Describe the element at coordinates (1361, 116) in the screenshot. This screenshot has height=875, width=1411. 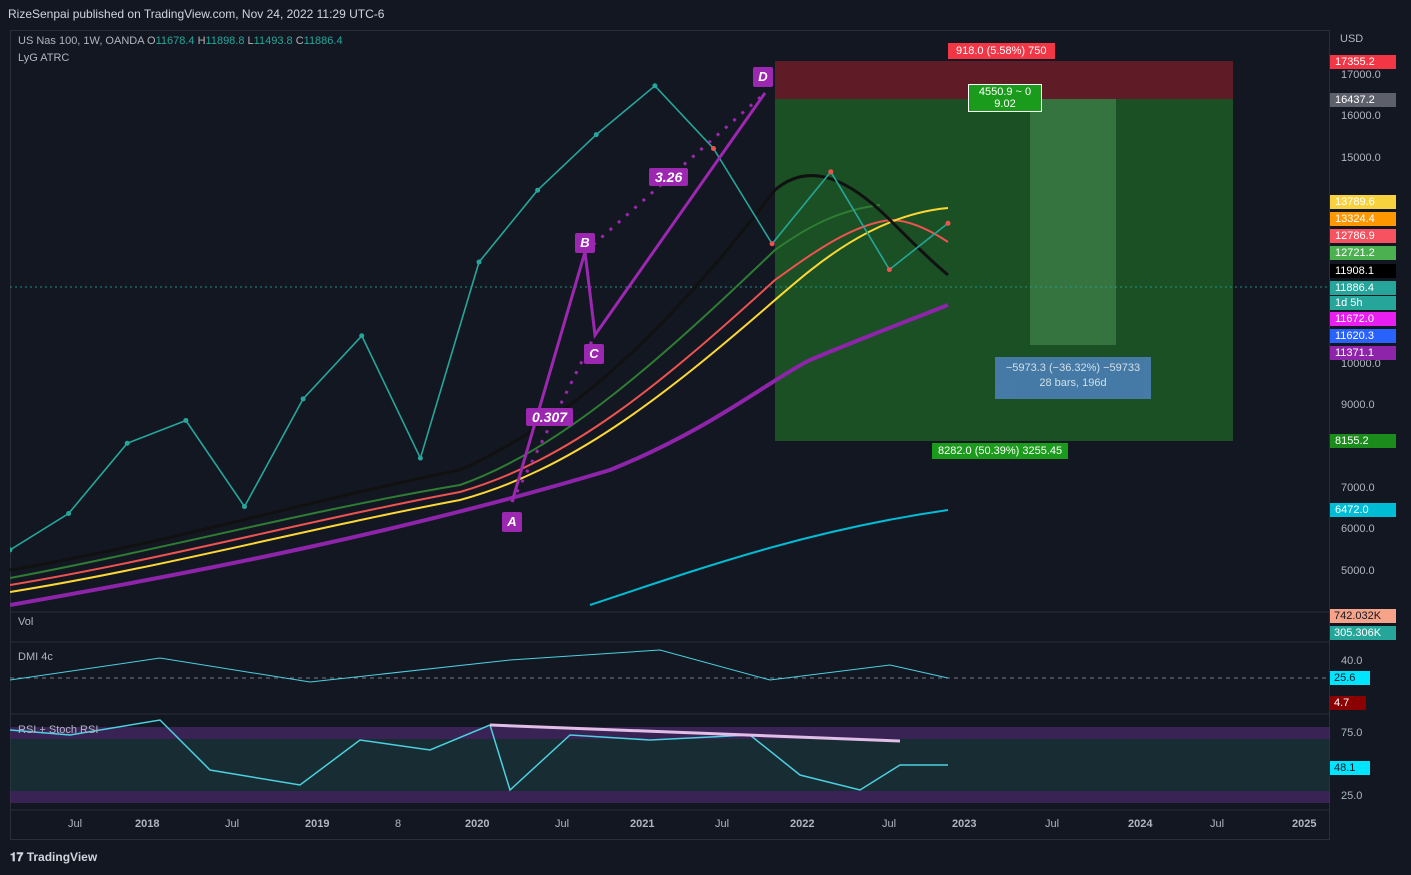
I see `price-tick: 16000.0` at that location.